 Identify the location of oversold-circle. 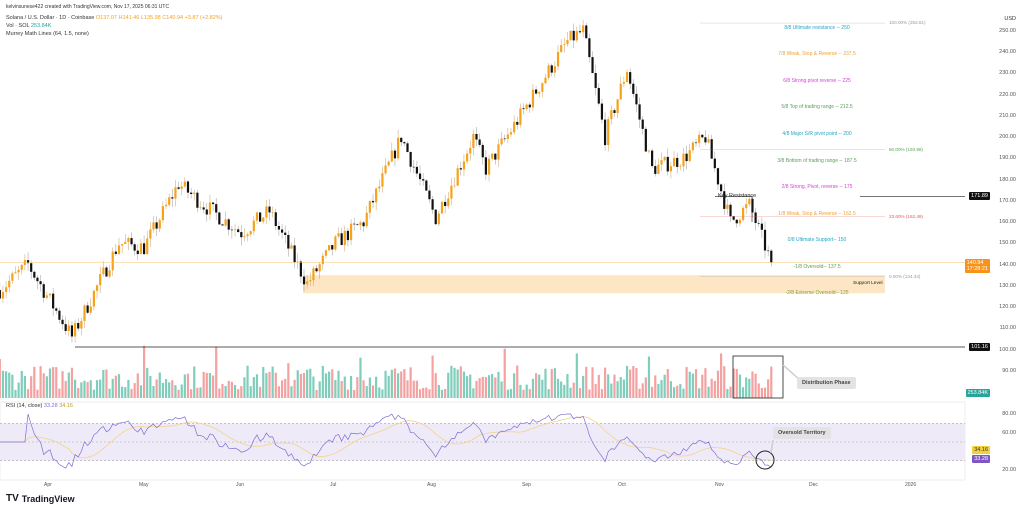
(765, 460).